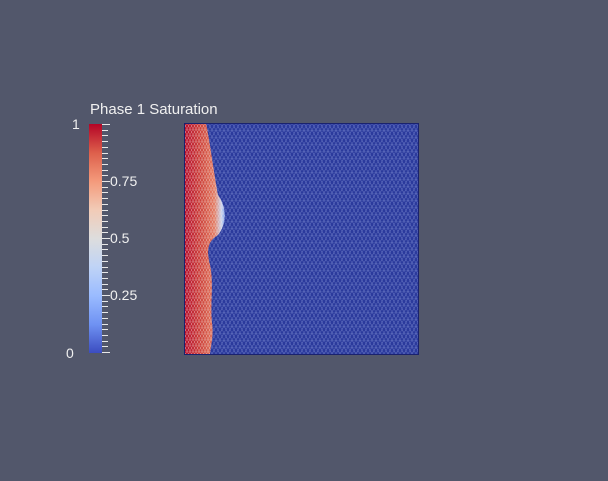 Image resolution: width=608 pixels, height=481 pixels. What do you see at coordinates (124, 295) in the screenshot?
I see `scalar-bar-label: 0.25` at bounding box center [124, 295].